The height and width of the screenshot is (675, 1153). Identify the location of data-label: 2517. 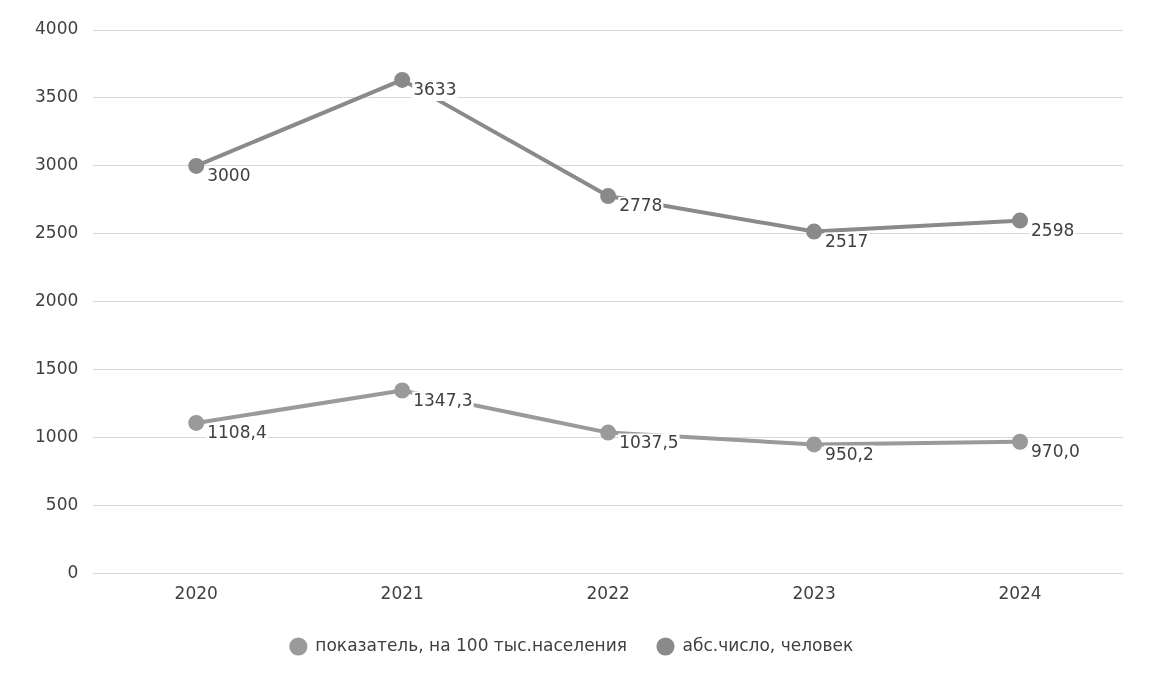
(847, 240).